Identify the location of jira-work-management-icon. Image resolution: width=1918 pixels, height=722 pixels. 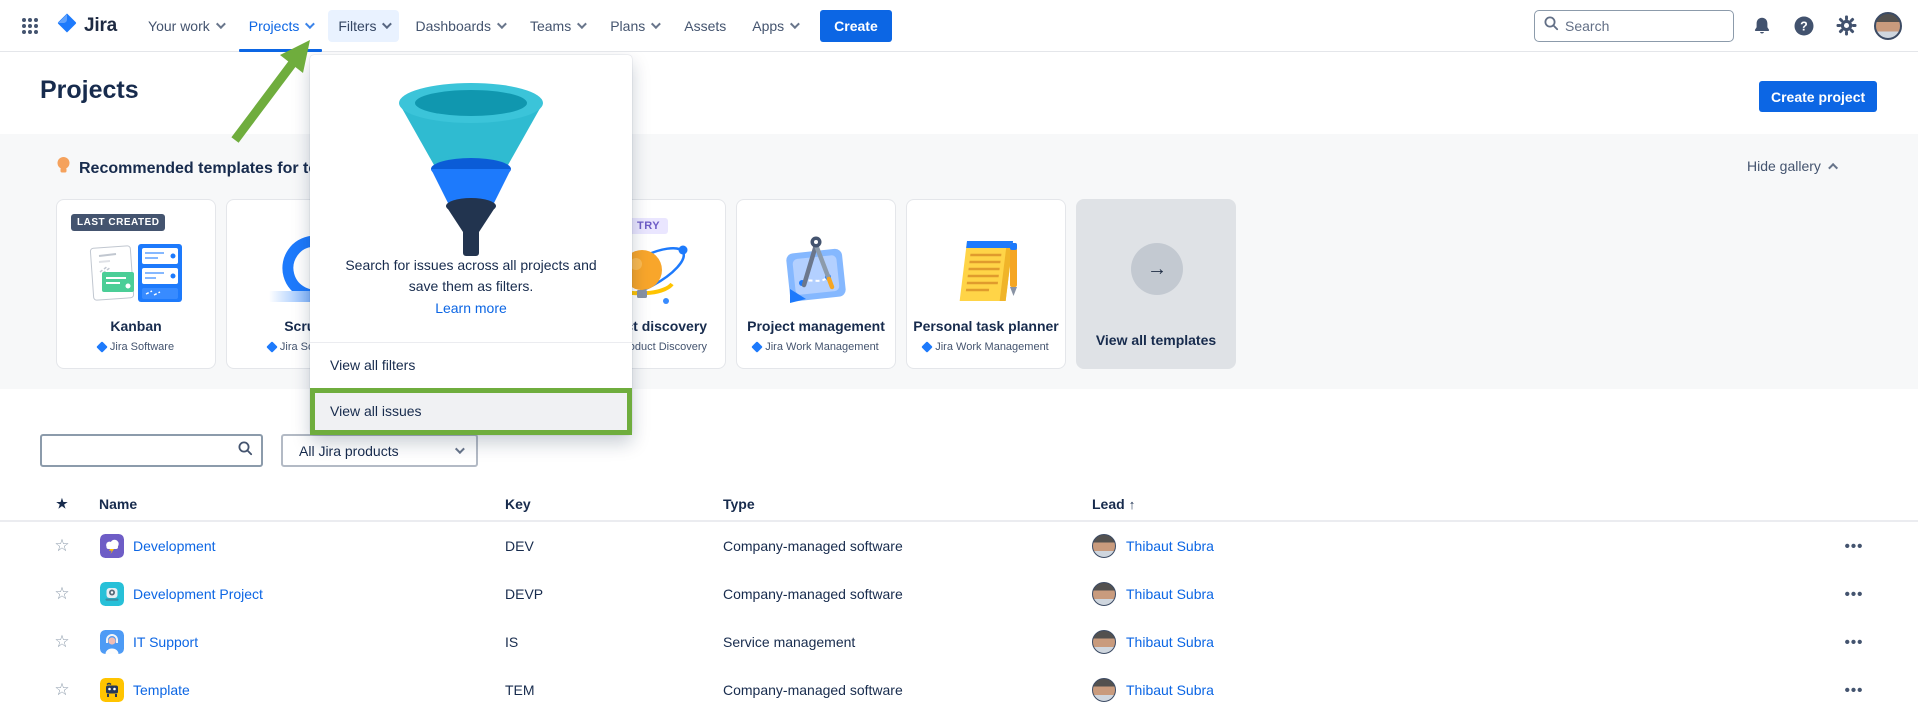
(927, 347).